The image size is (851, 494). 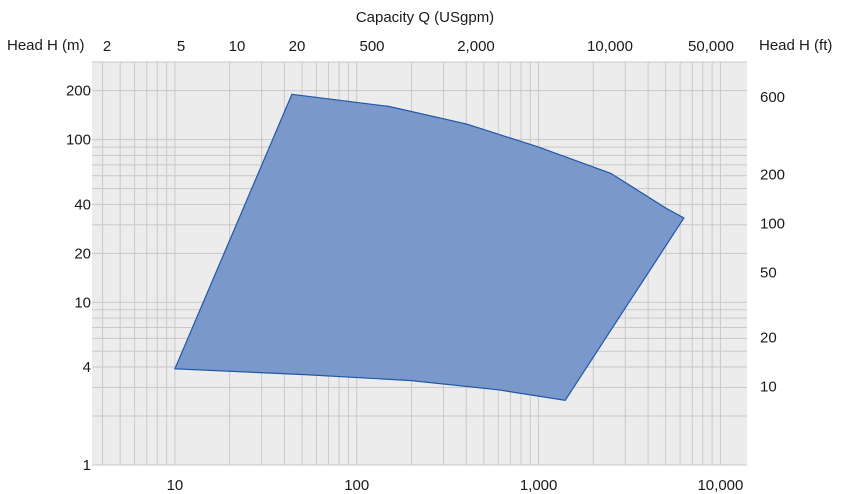 I want to click on y-right-tick-labels: 10 20 50 100 200 600, so click(x=772, y=242).